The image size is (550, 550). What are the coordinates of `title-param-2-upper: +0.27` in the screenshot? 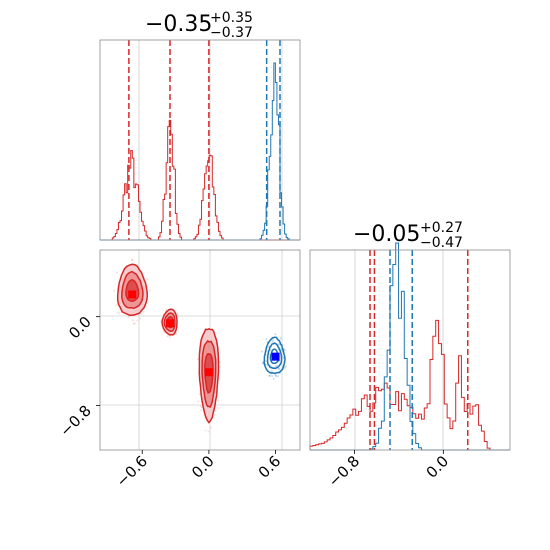 It's located at (441, 228).